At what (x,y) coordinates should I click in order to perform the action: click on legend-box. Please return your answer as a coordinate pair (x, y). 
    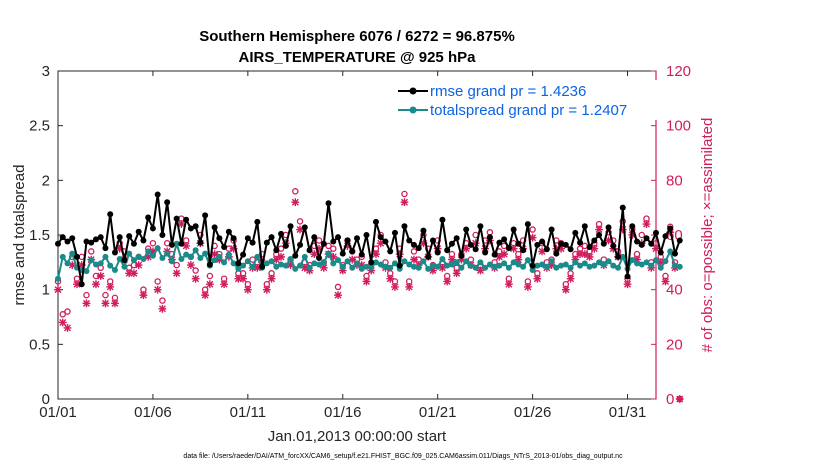
    Looking at the image, I should click on (527, 100).